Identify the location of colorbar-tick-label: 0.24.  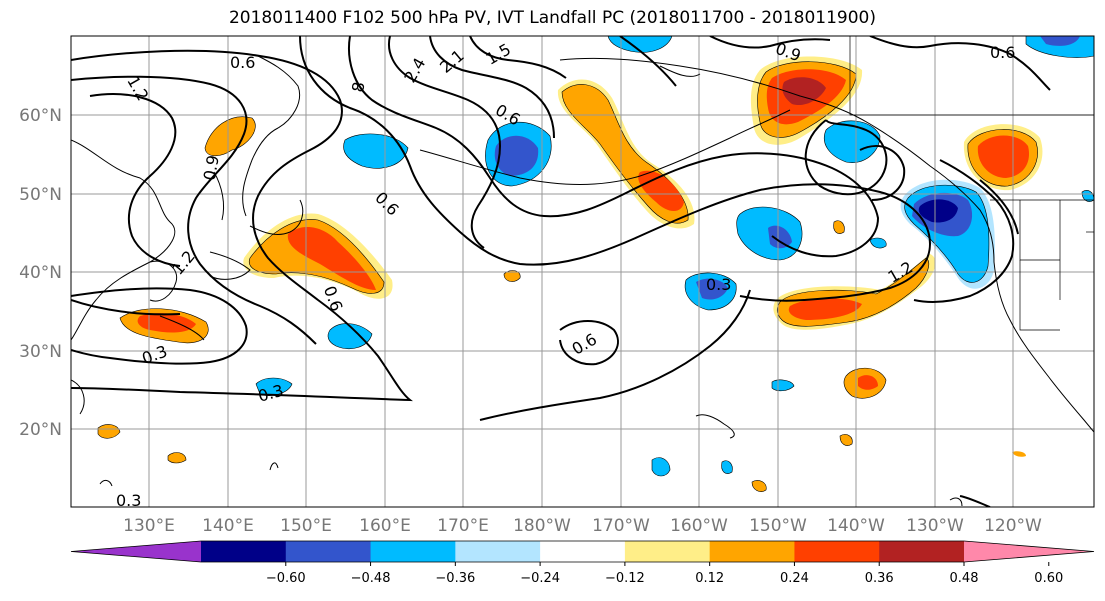
(794, 578).